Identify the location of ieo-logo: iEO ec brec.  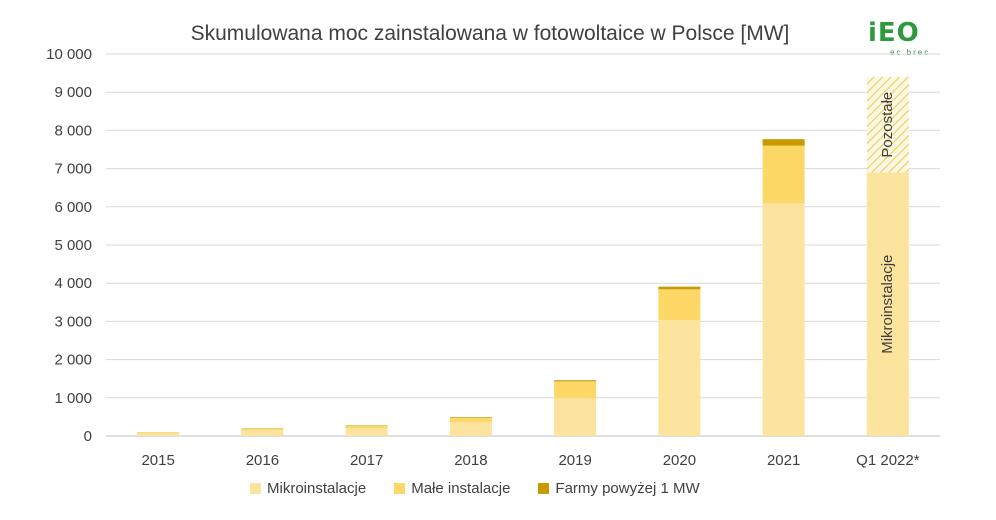
(908, 40).